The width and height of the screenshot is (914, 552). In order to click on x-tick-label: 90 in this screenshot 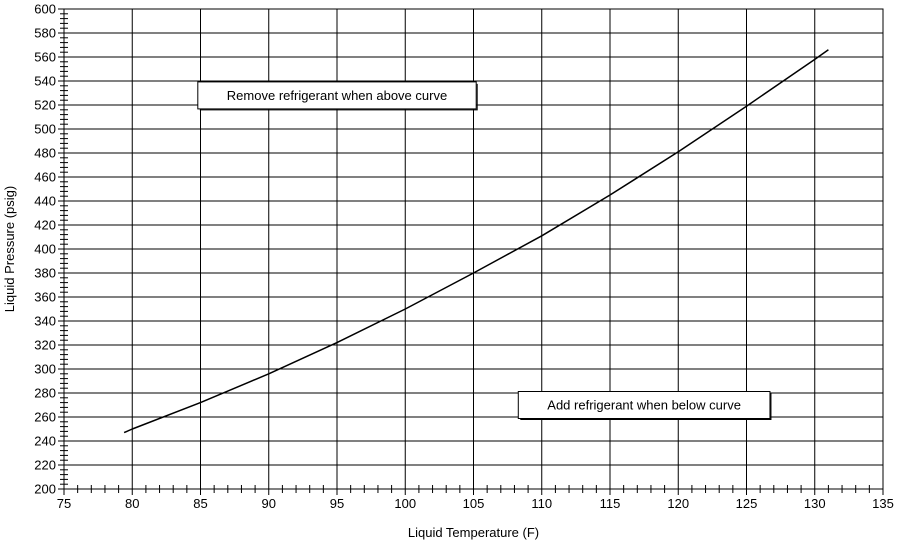, I will do `click(269, 503)`.